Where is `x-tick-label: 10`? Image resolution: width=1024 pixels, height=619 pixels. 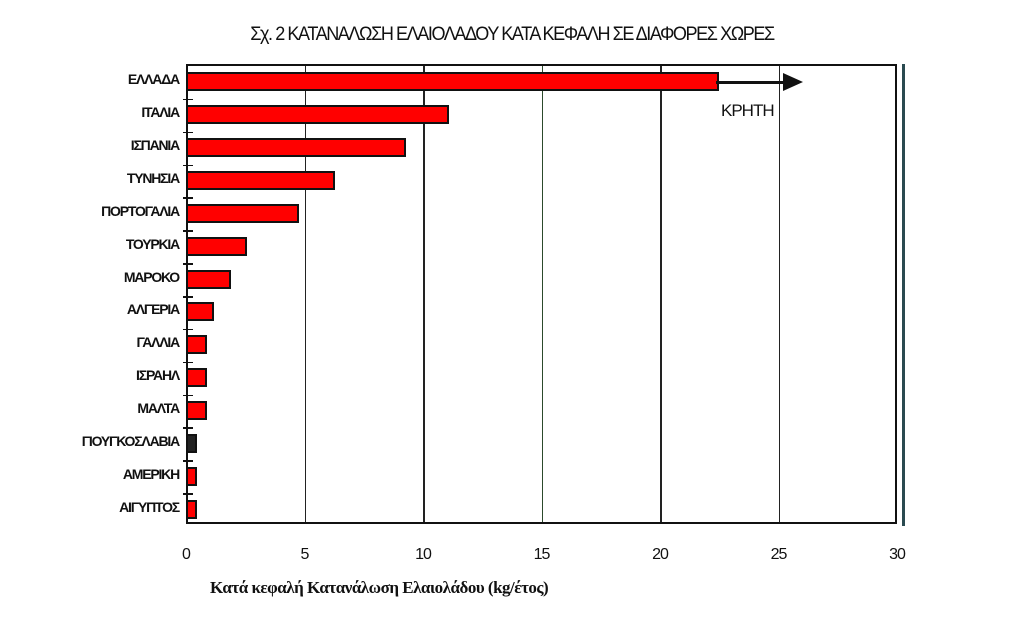 x-tick-label: 10 is located at coordinates (423, 554).